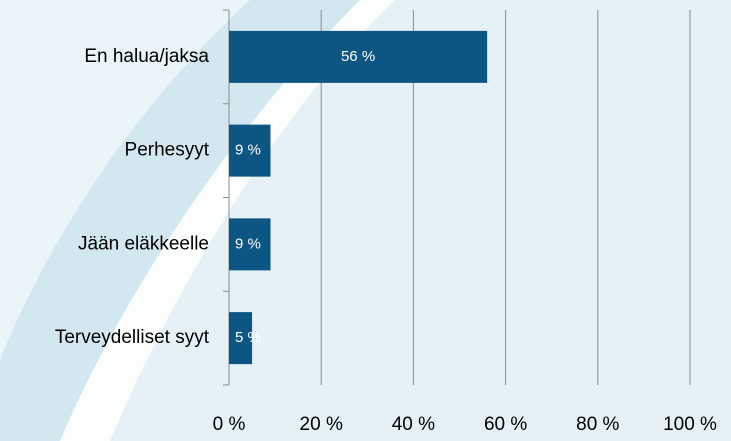  What do you see at coordinates (167, 150) in the screenshot?
I see `category-label: Perhesyyt` at bounding box center [167, 150].